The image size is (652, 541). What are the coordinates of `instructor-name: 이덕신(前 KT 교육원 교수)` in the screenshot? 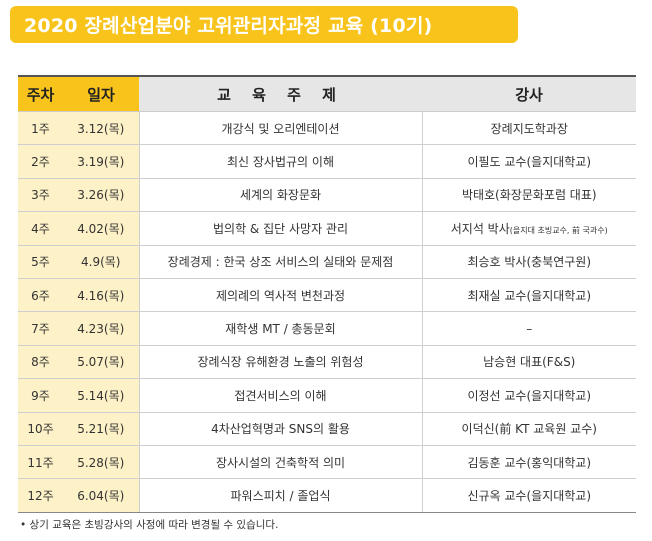 It's located at (529, 429).